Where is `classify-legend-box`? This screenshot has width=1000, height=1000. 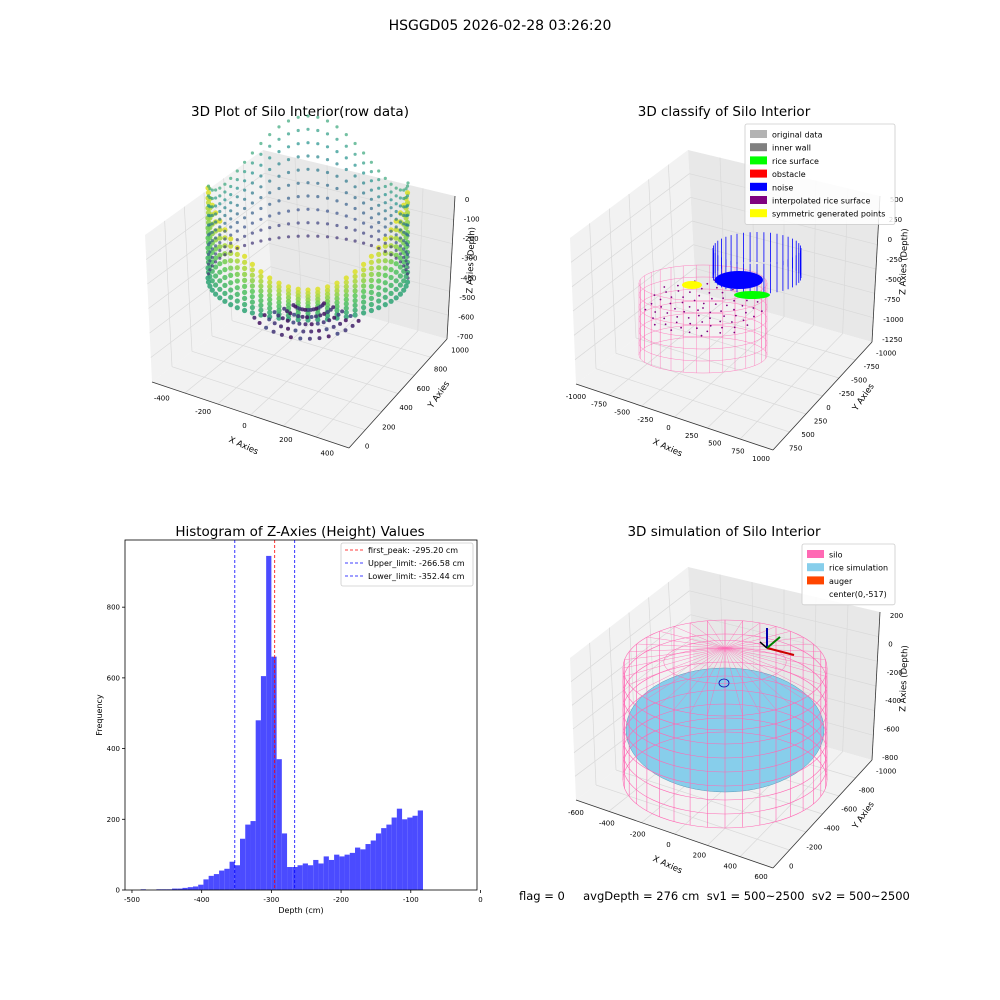 classify-legend-box is located at coordinates (820, 174).